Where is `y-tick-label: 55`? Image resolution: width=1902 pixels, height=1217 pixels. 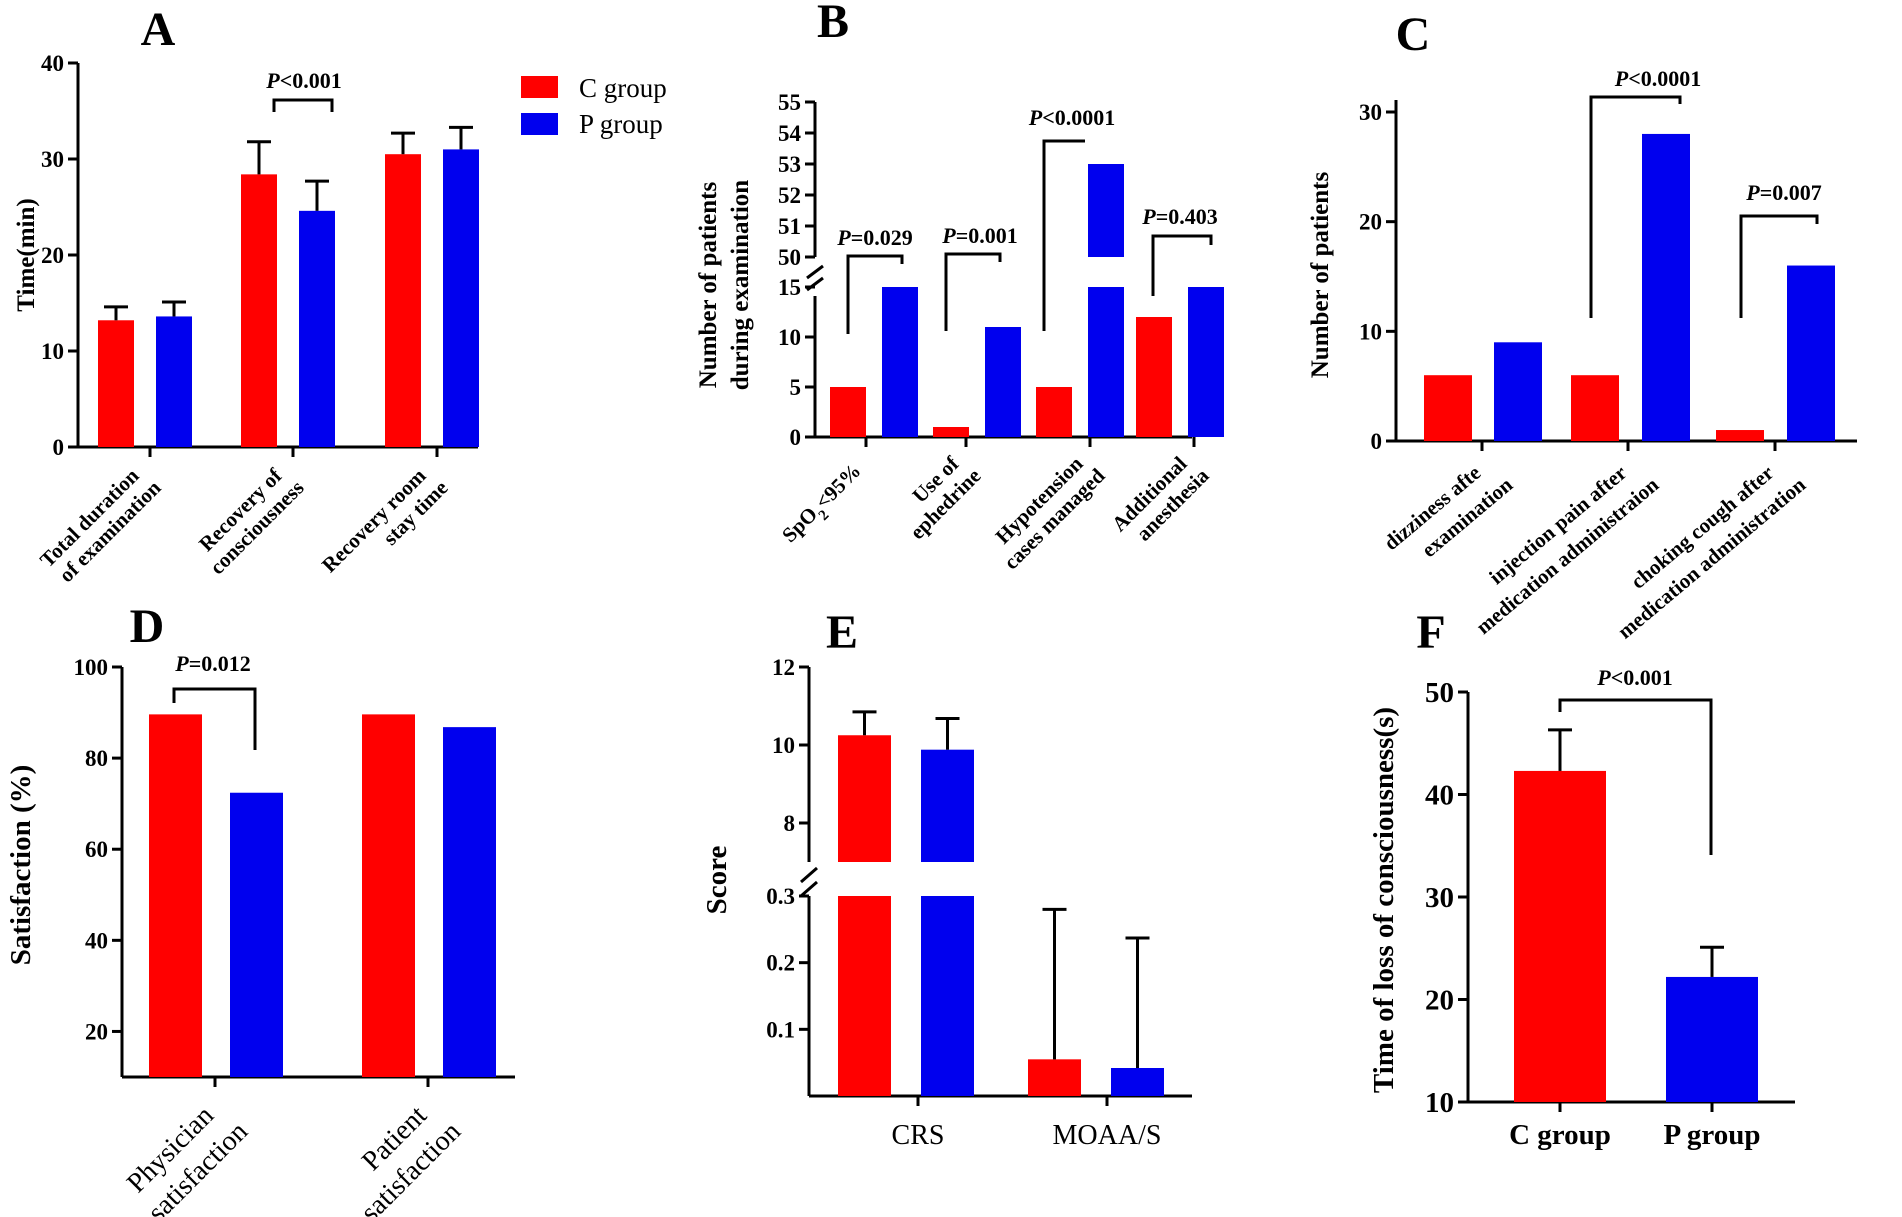 y-tick-label: 55 is located at coordinates (789, 102).